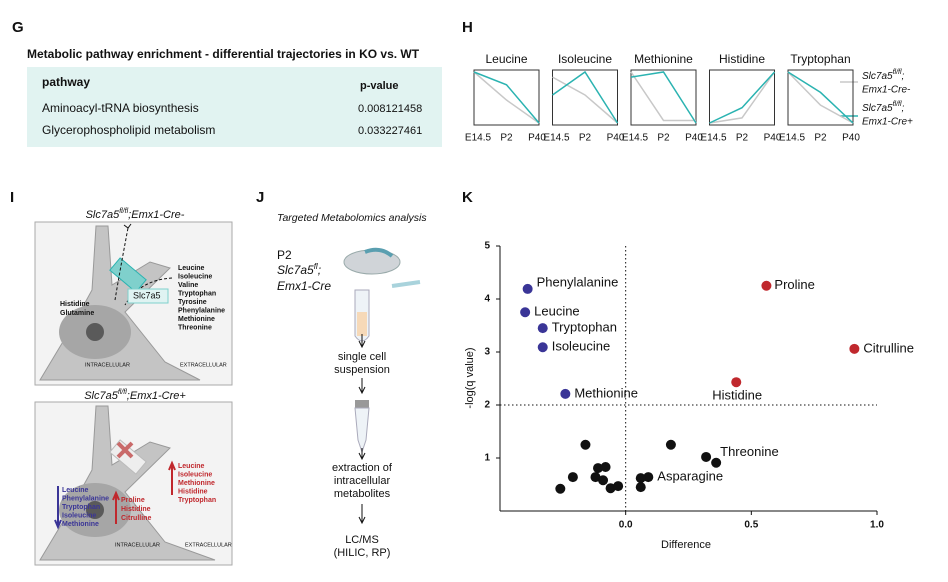 The width and height of the screenshot is (948, 582). What do you see at coordinates (379, 86) in the screenshot?
I see `table-header: p-value` at bounding box center [379, 86].